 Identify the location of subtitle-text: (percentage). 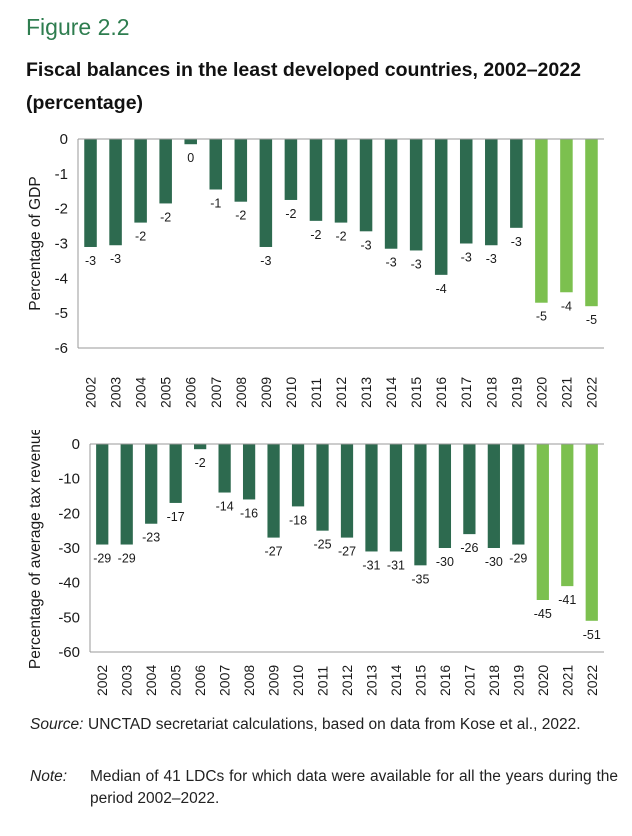
(85, 103).